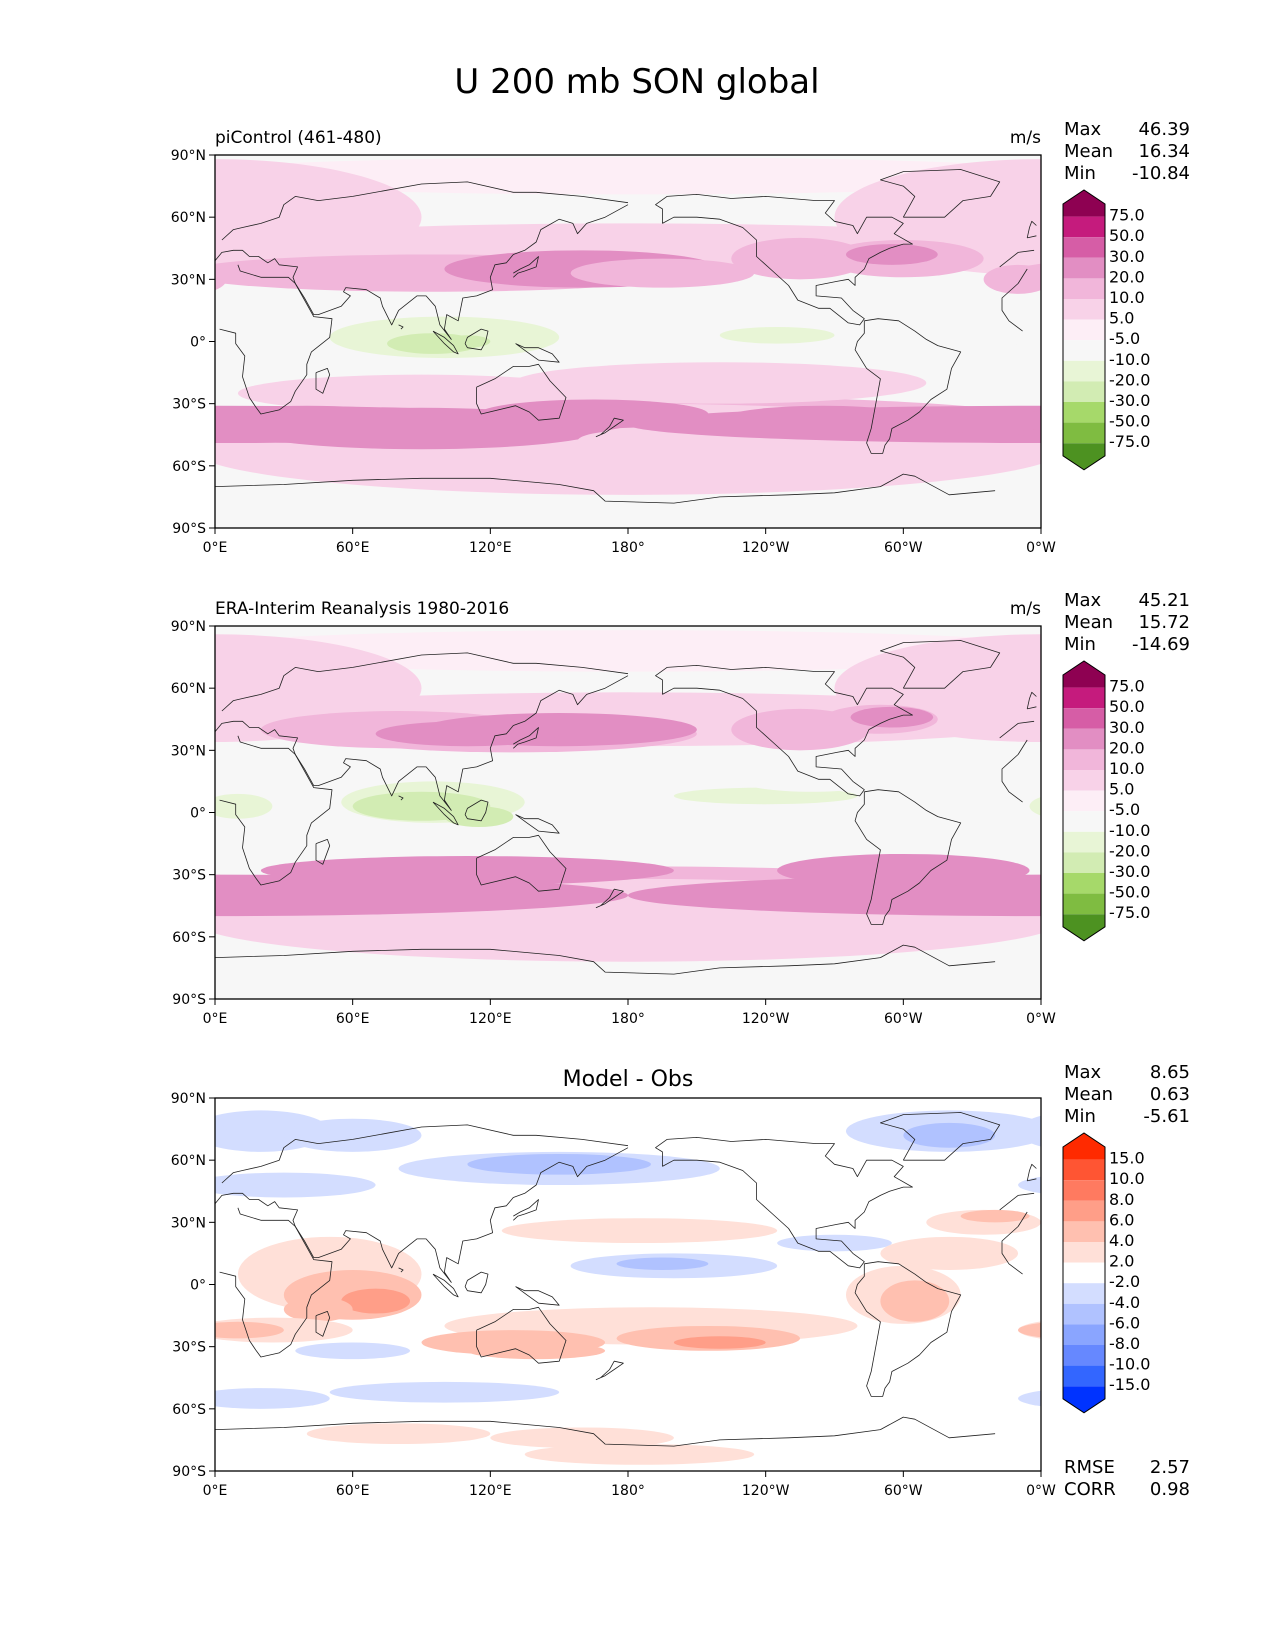  I want to click on lat-tick-label: 60°N, so click(188, 218).